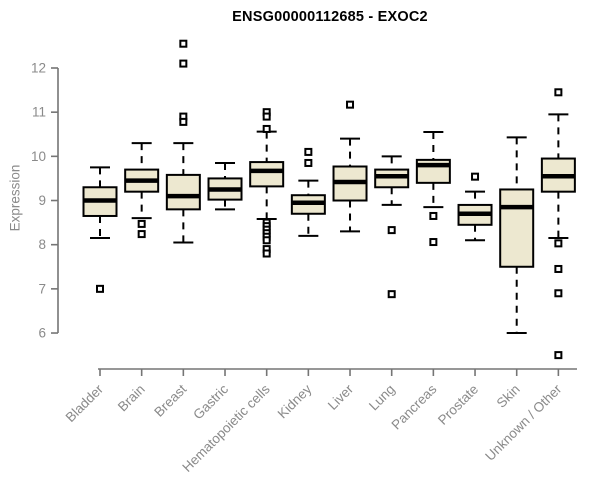 Image resolution: width=600 pixels, height=500 pixels. What do you see at coordinates (183, 141) in the screenshot?
I see `boxplot-breast` at bounding box center [183, 141].